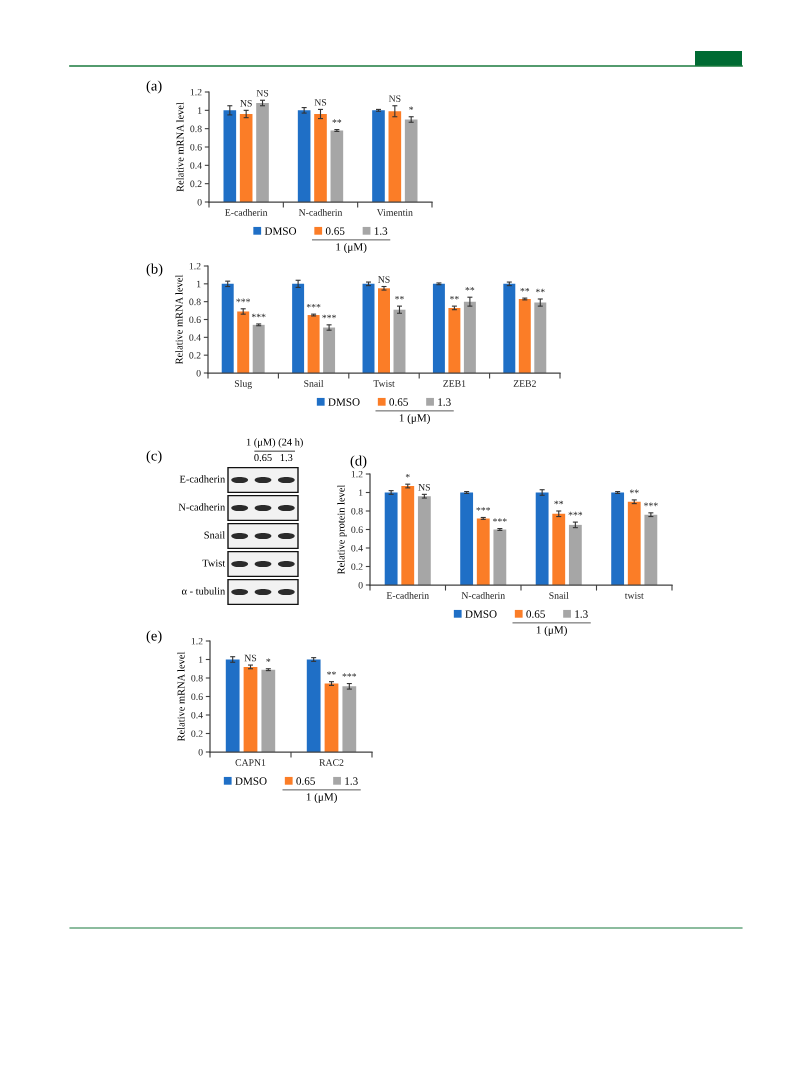 The image size is (809, 1067). Describe the element at coordinates (250, 762) in the screenshot. I see `x-tick-label: CAPN1` at that location.